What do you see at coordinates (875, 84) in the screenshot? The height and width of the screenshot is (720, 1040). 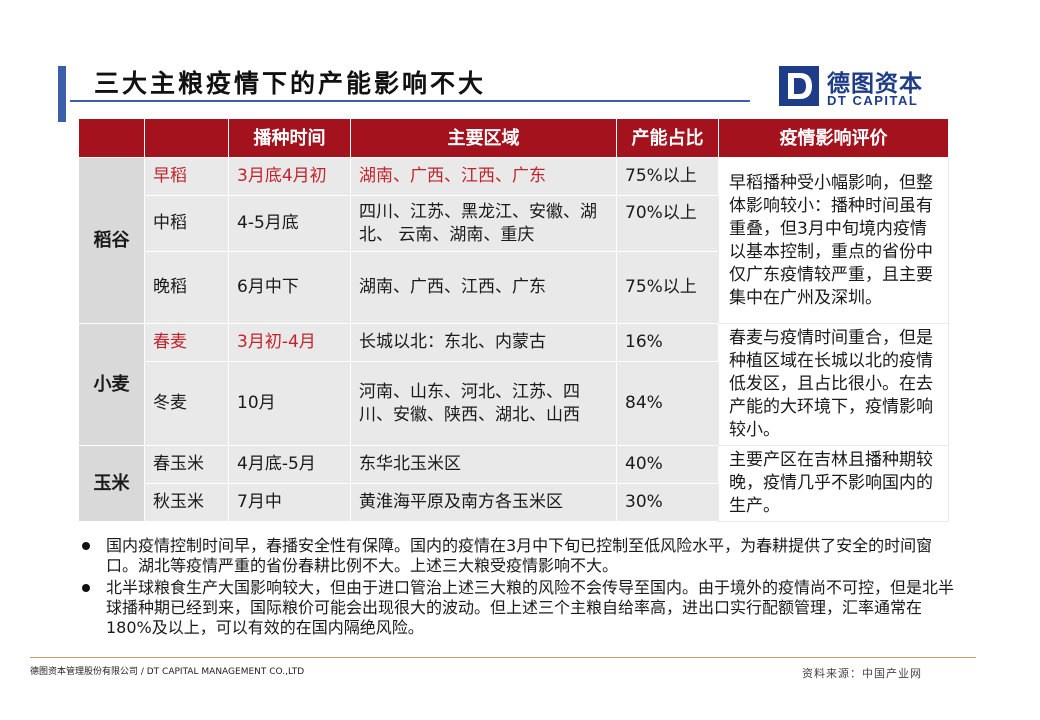 I see `logo-chinese-name: 德图资本` at bounding box center [875, 84].